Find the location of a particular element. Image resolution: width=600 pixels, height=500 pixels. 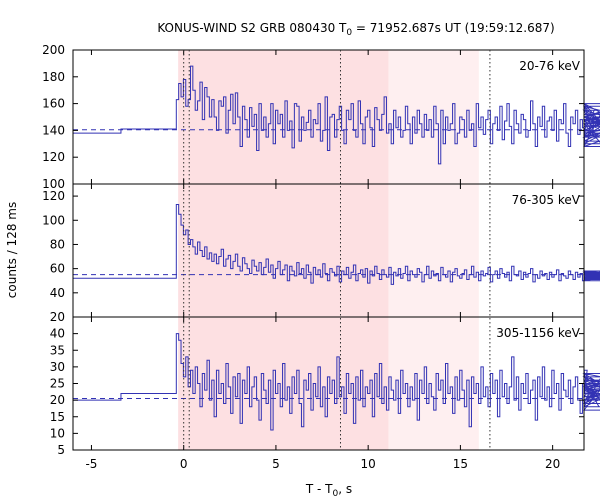

y-tick-label: 5 is located at coordinates (61, 450).